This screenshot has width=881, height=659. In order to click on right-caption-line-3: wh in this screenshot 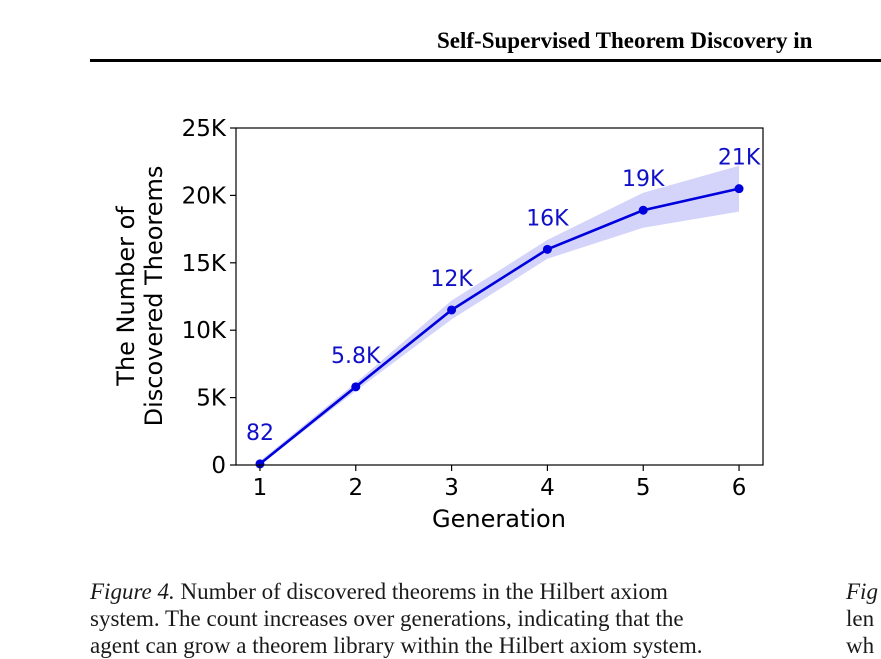, I will do `click(860, 645)`.